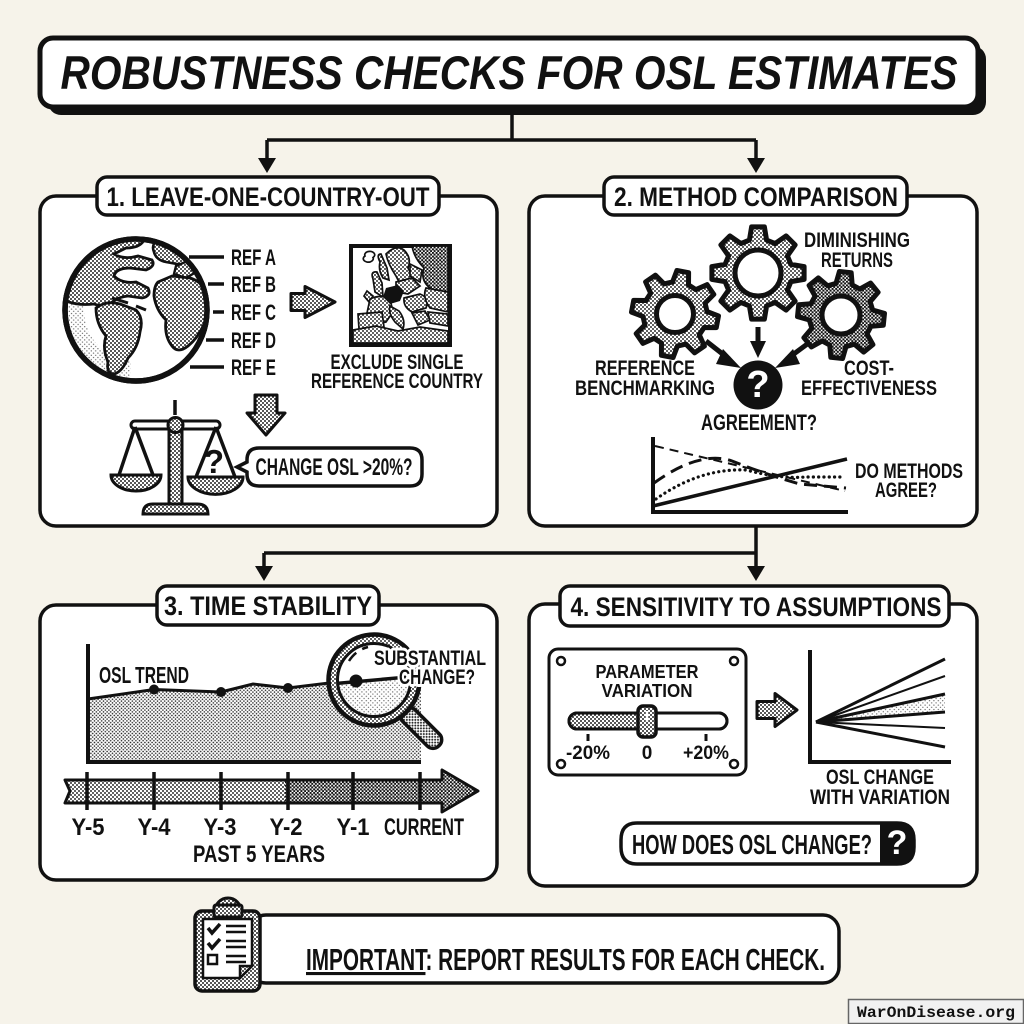 The width and height of the screenshot is (1024, 1024). What do you see at coordinates (869, 388) in the screenshot?
I see `svg-text: EFFECTIVENESS` at bounding box center [869, 388].